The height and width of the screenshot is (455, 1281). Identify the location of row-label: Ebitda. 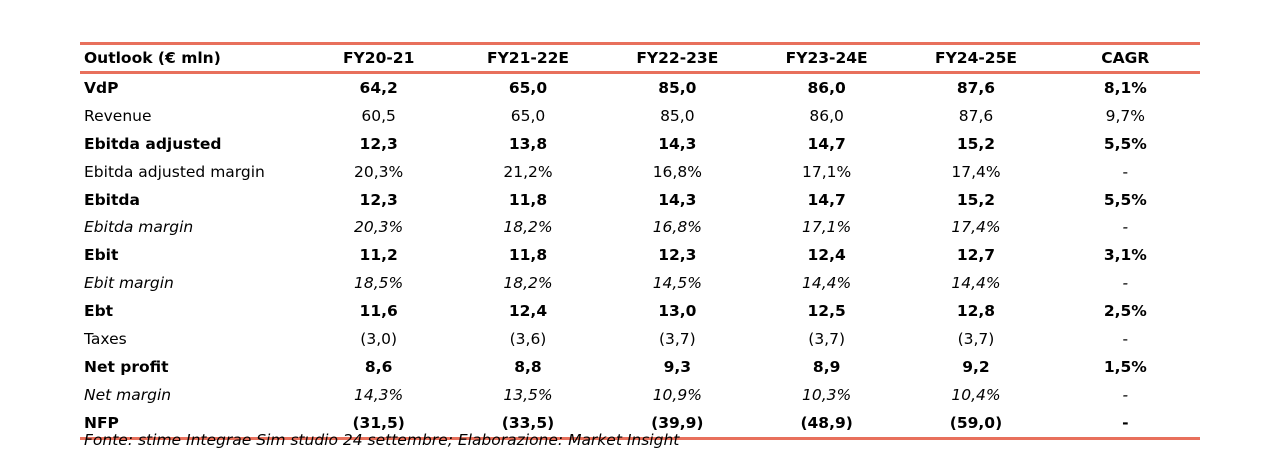
(112, 199).